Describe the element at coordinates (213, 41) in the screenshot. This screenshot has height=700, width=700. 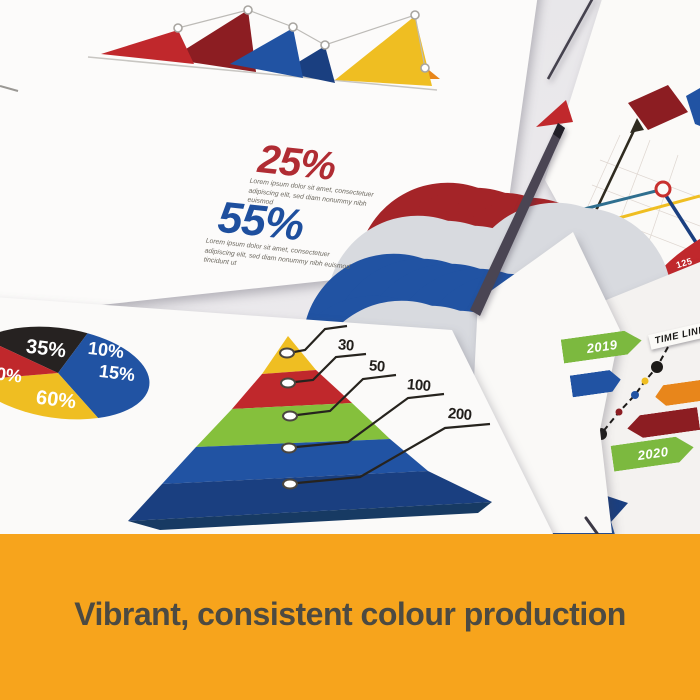
I see `peak-dark-red` at that location.